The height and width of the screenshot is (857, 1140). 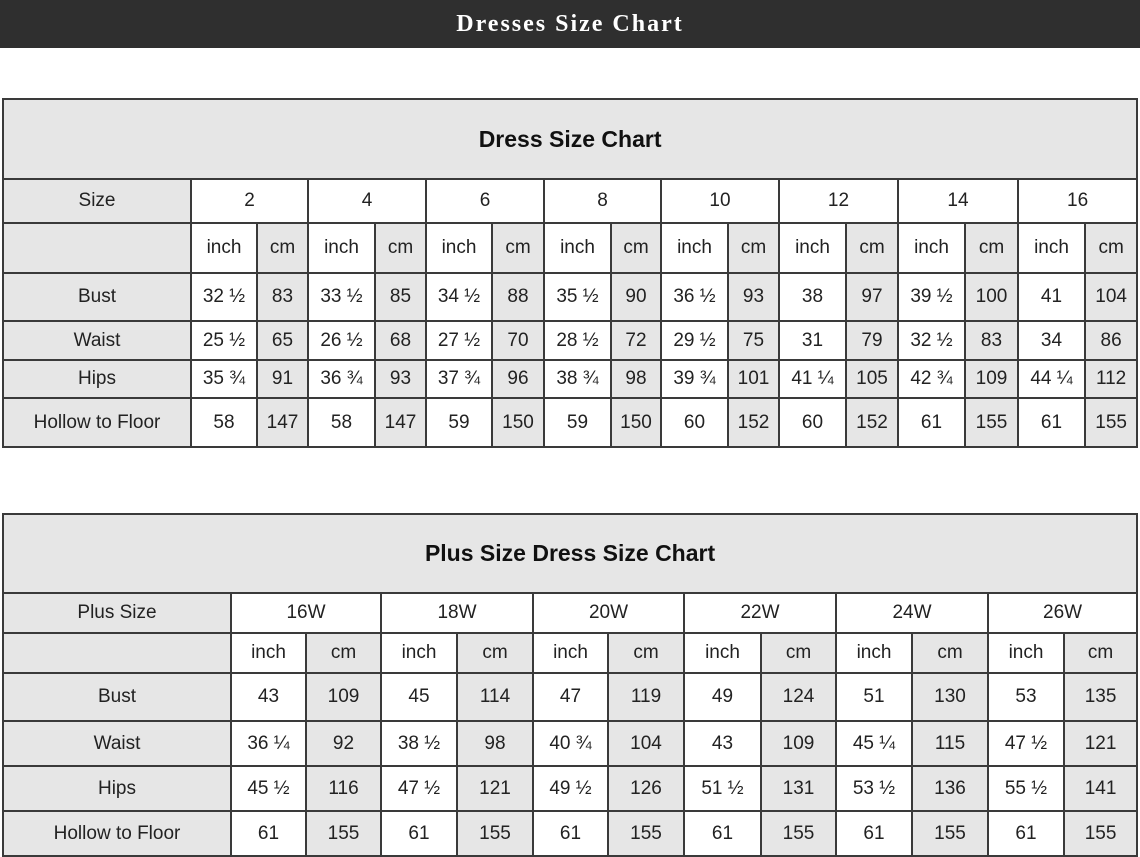 What do you see at coordinates (459, 297) in the screenshot?
I see `value-inch: 34 ½` at bounding box center [459, 297].